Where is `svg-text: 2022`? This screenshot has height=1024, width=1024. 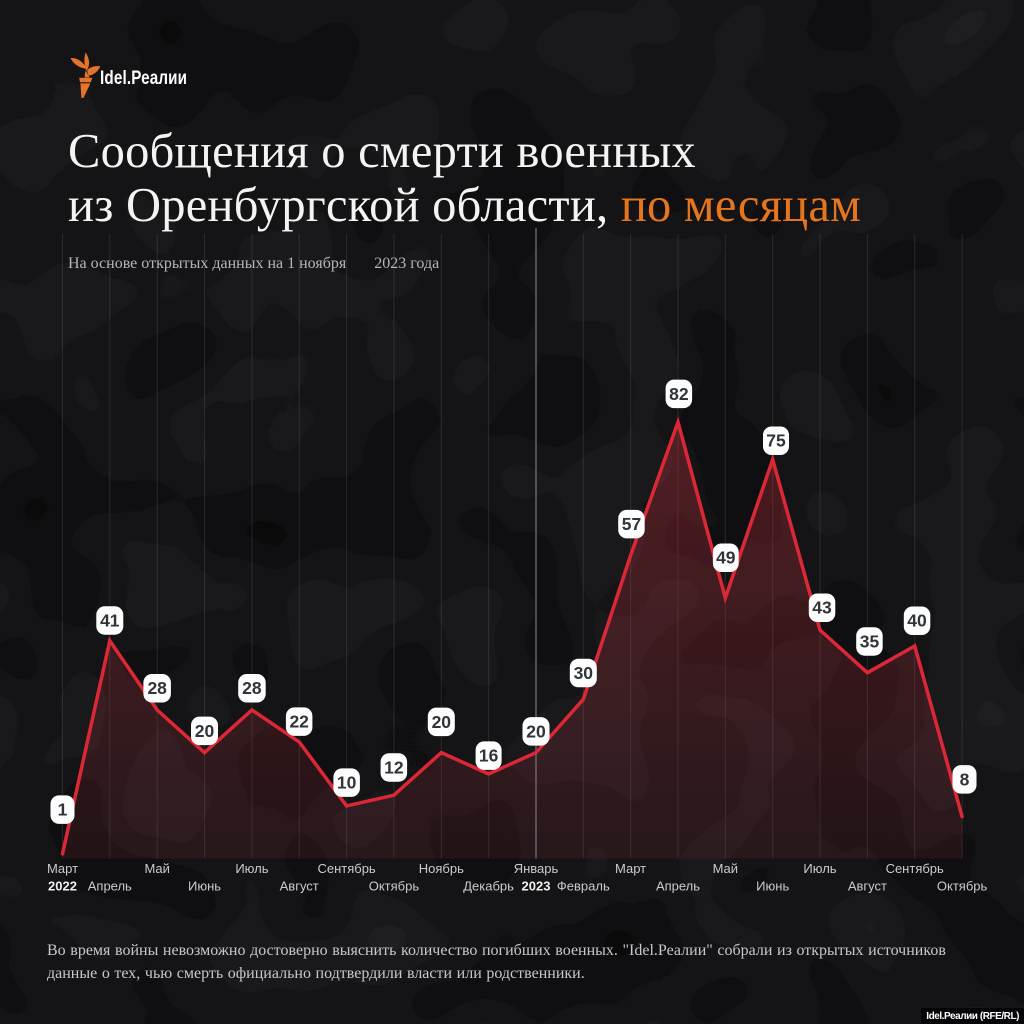 svg-text: 2022 is located at coordinates (62, 886).